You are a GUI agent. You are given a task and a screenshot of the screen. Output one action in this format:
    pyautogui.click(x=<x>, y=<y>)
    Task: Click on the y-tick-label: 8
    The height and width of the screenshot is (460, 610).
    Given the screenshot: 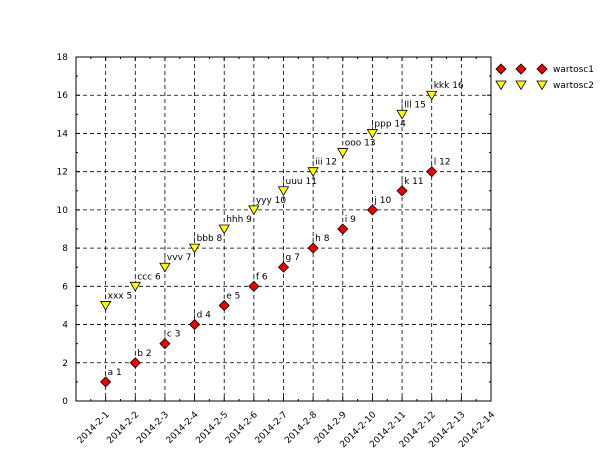 What is the action you would take?
    pyautogui.click(x=65, y=249)
    